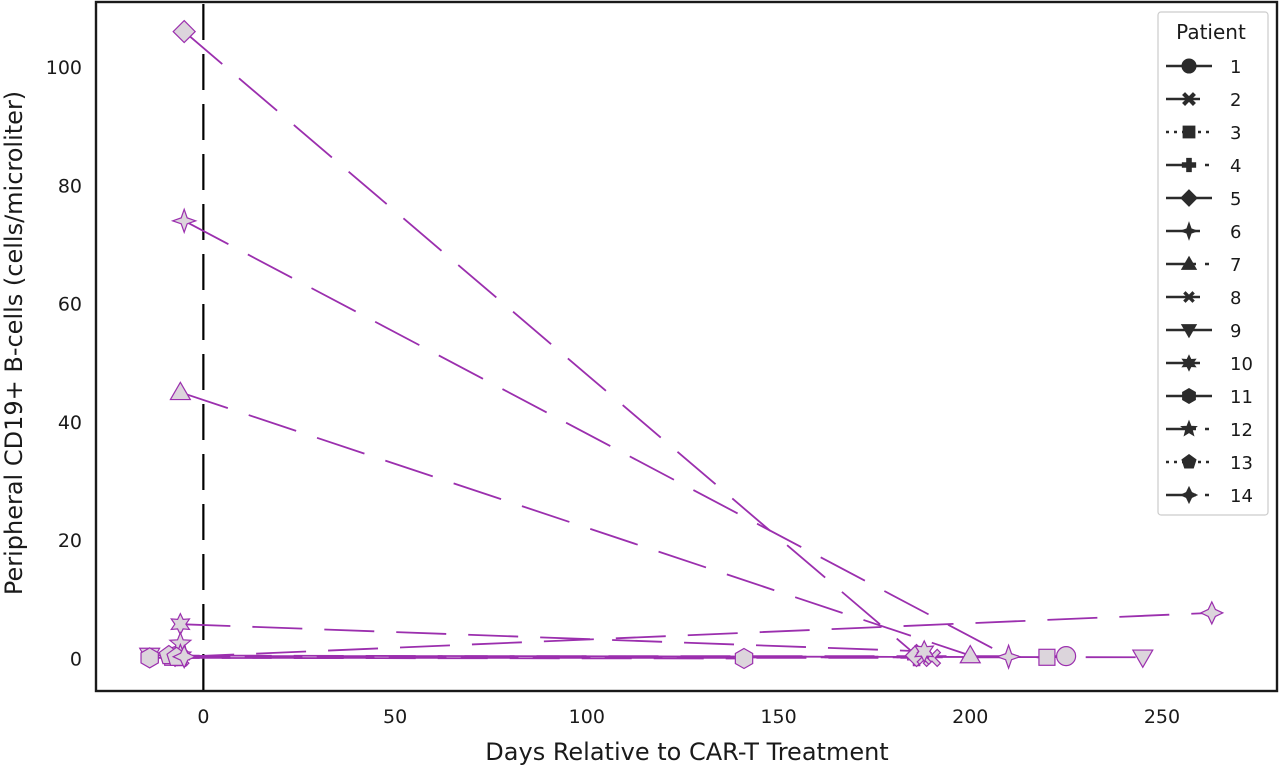 The image size is (1280, 770). I want to click on x-axis-label: Days Relative to CAR-T Treatment, so click(686, 752).